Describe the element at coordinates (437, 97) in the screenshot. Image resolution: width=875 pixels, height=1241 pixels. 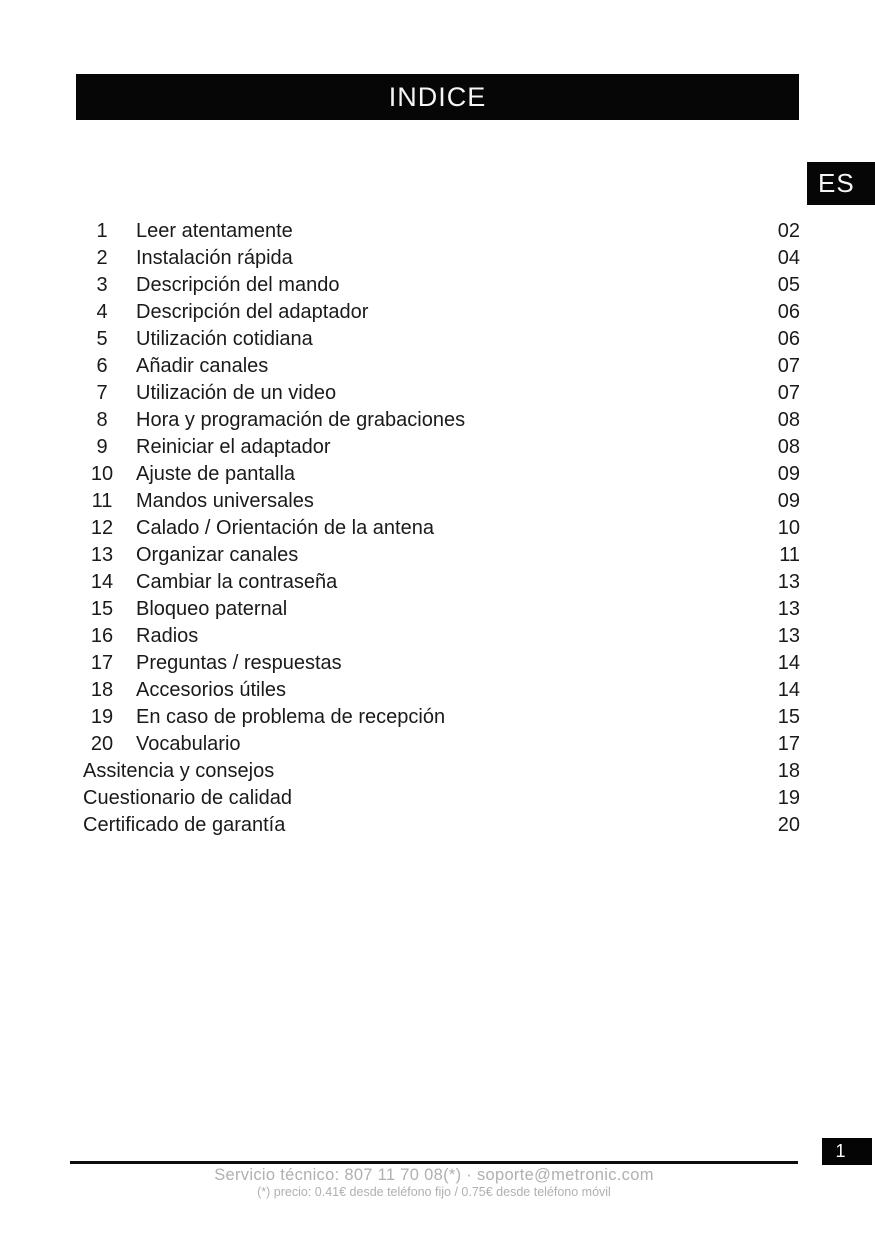
I see `page-title: INDICE` at that location.